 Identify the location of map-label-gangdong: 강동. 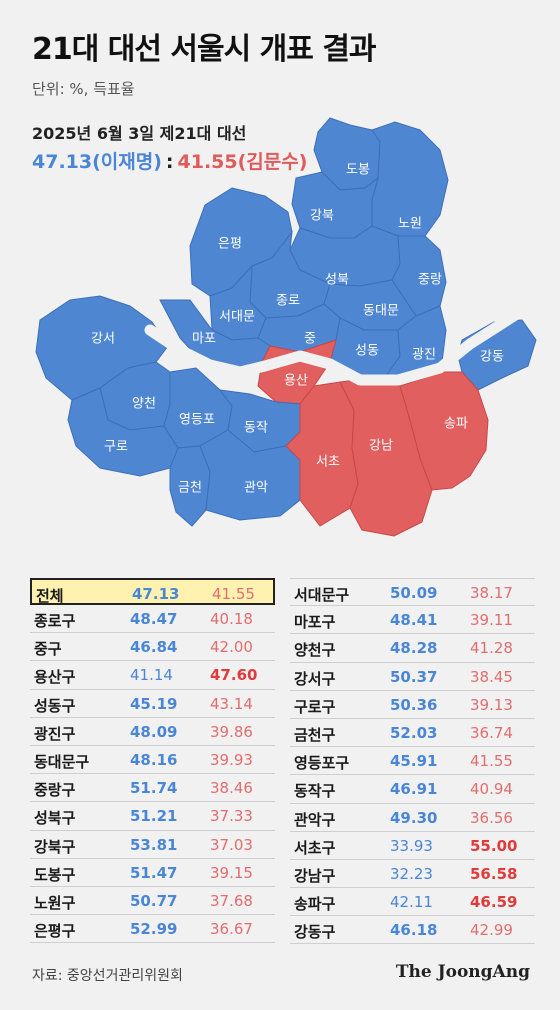
(492, 357).